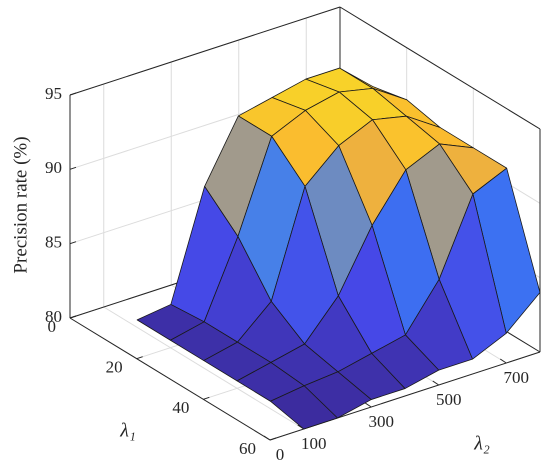 Image resolution: width=550 pixels, height=472 pixels. Describe the element at coordinates (114, 367) in the screenshot. I see `x-tick-label: 20` at that location.